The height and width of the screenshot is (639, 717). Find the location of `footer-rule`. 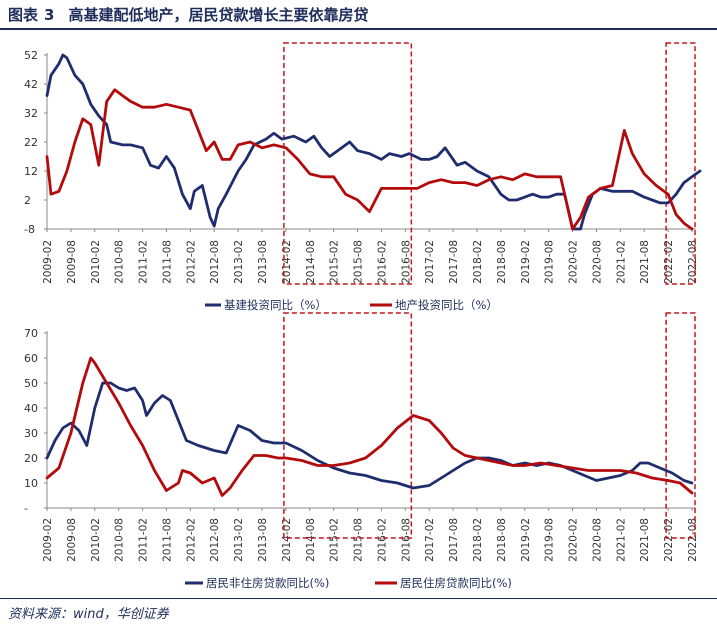

footer-rule is located at coordinates (358, 598).